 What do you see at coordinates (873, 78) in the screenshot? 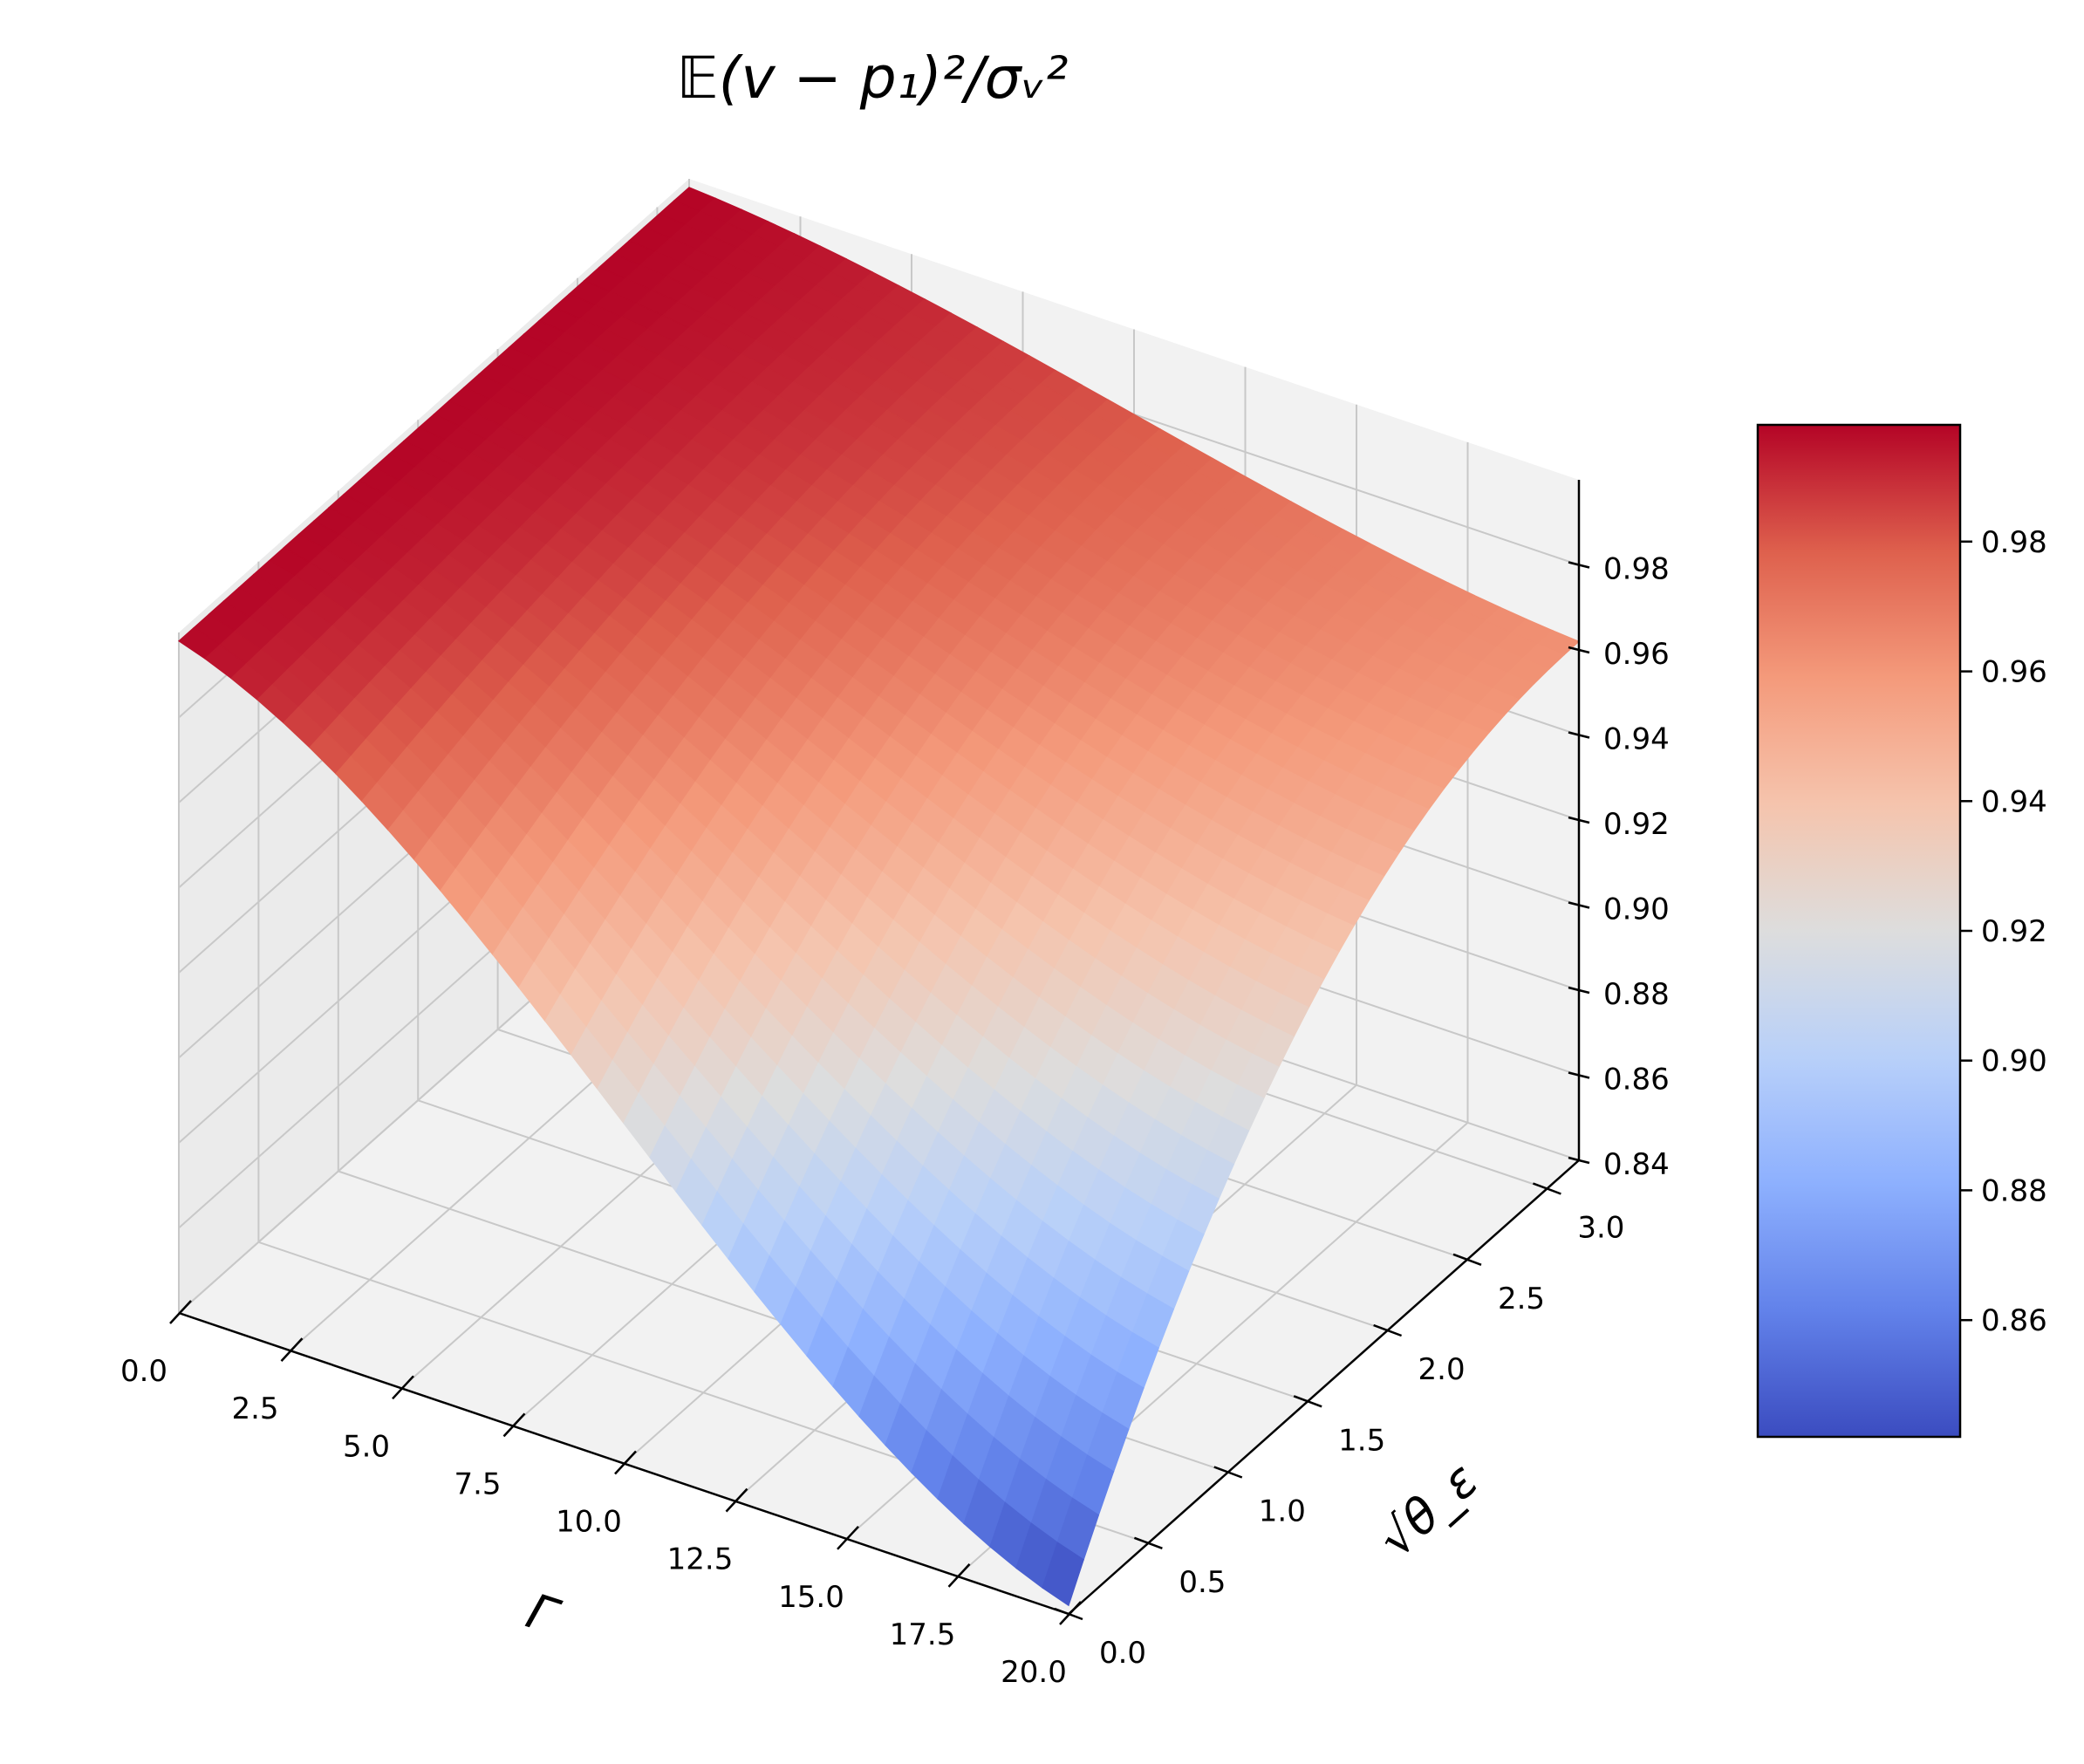
I see `chart-title: 𝔼(v − p₁)²/σᵥ²` at bounding box center [873, 78].